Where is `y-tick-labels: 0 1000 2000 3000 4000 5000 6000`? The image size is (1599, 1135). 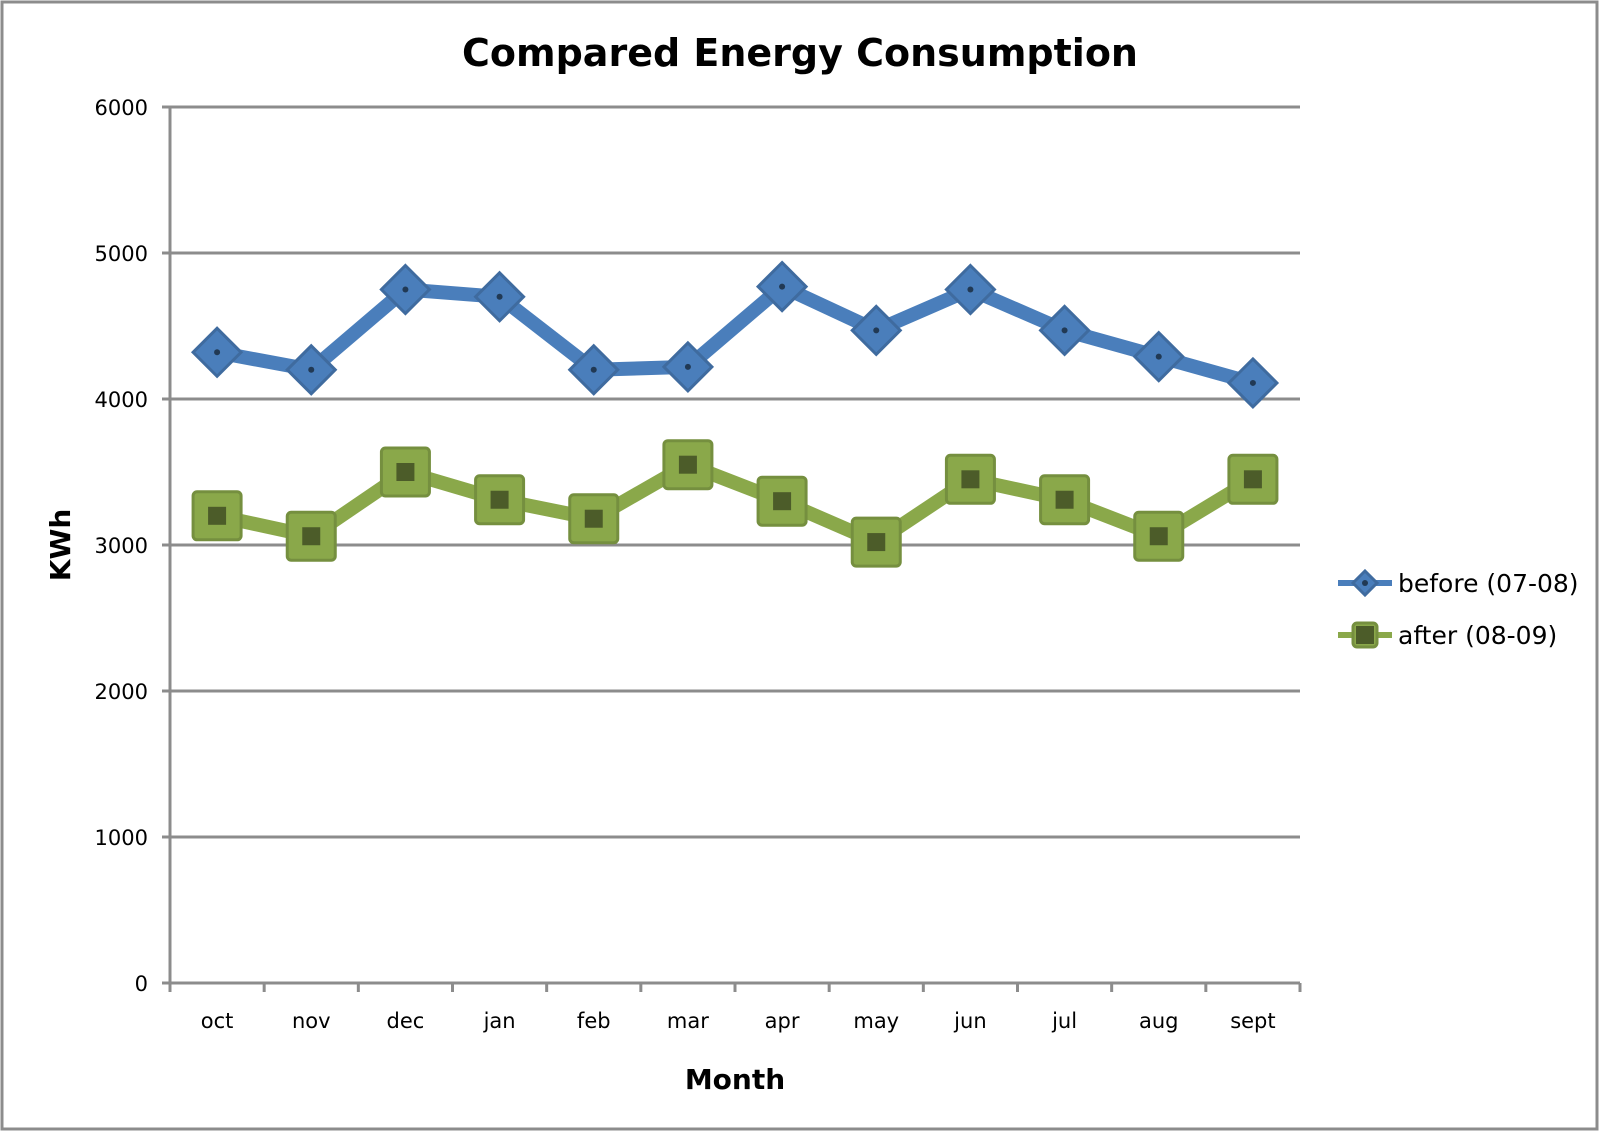
y-tick-labels: 0 1000 2000 3000 4000 5000 6000 is located at coordinates (121, 546).